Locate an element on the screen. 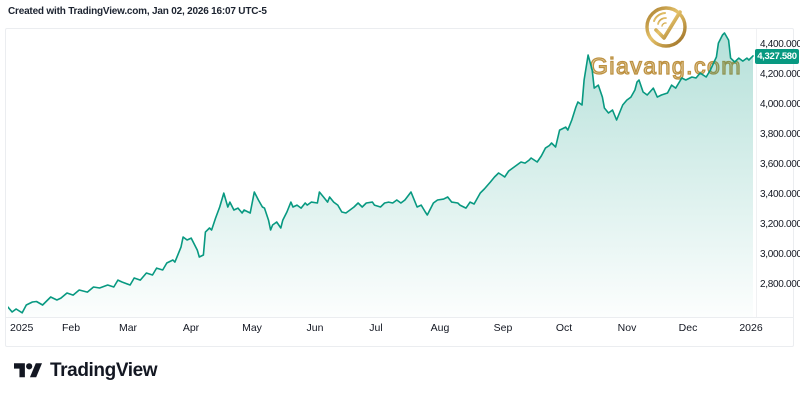 The width and height of the screenshot is (800, 400). price-tick-label: 3,800.000 is located at coordinates (780, 134).